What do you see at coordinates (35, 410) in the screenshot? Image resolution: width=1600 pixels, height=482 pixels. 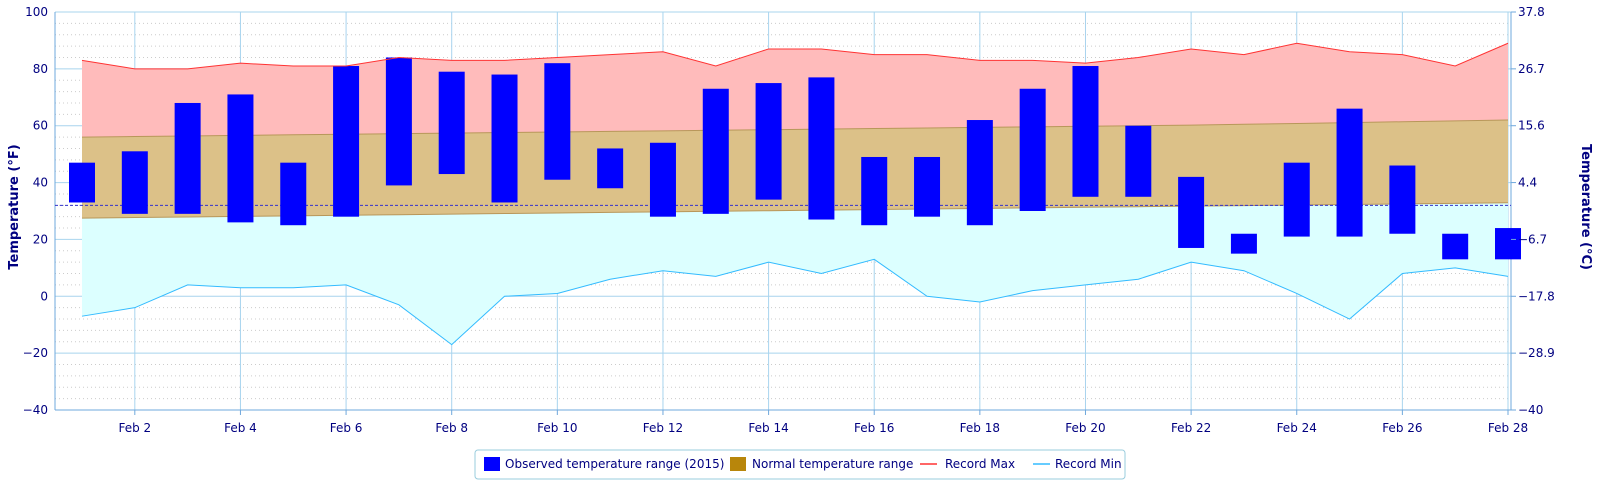 I see `y-tick-label-left: −40` at bounding box center [35, 410].